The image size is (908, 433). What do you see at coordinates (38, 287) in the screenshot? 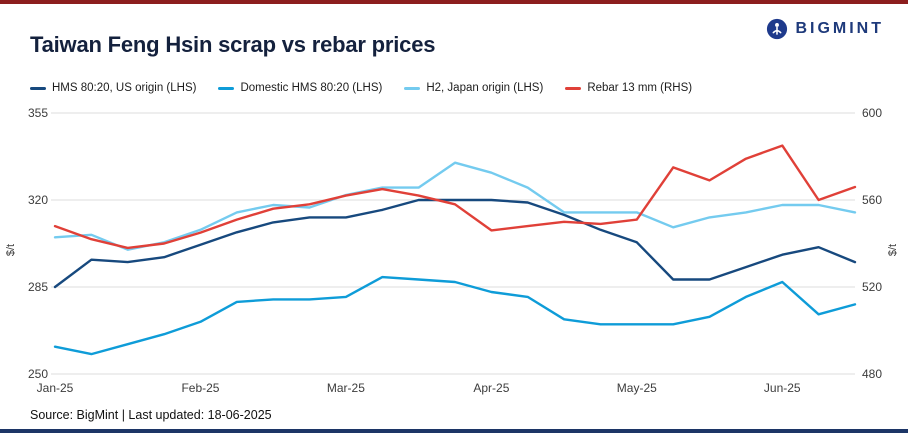
I see `left-axis-tick: 285` at bounding box center [38, 287].